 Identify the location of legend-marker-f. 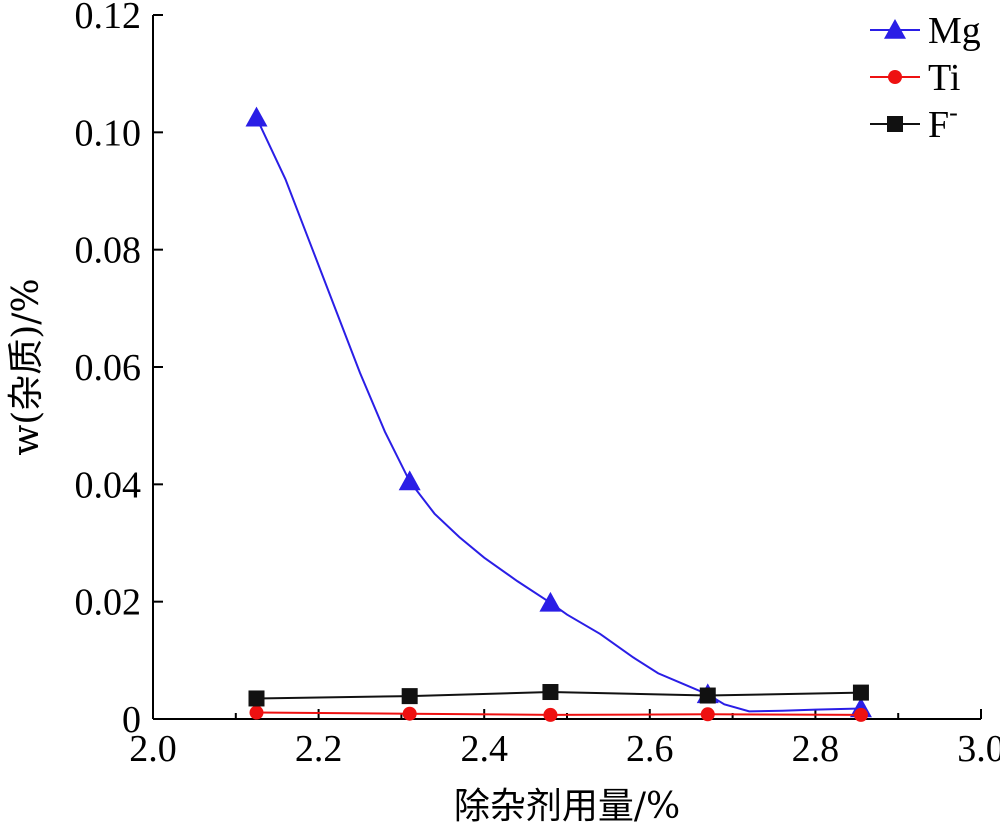
(895, 124).